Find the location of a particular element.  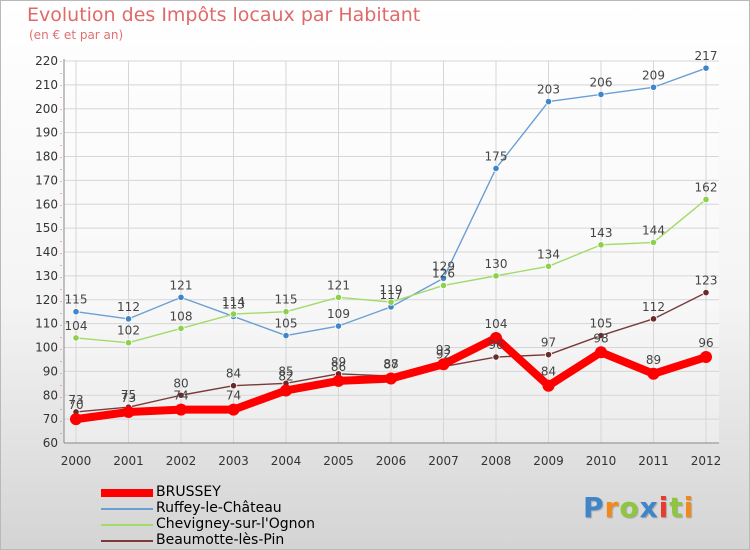

data-label: 85 is located at coordinates (285, 371).